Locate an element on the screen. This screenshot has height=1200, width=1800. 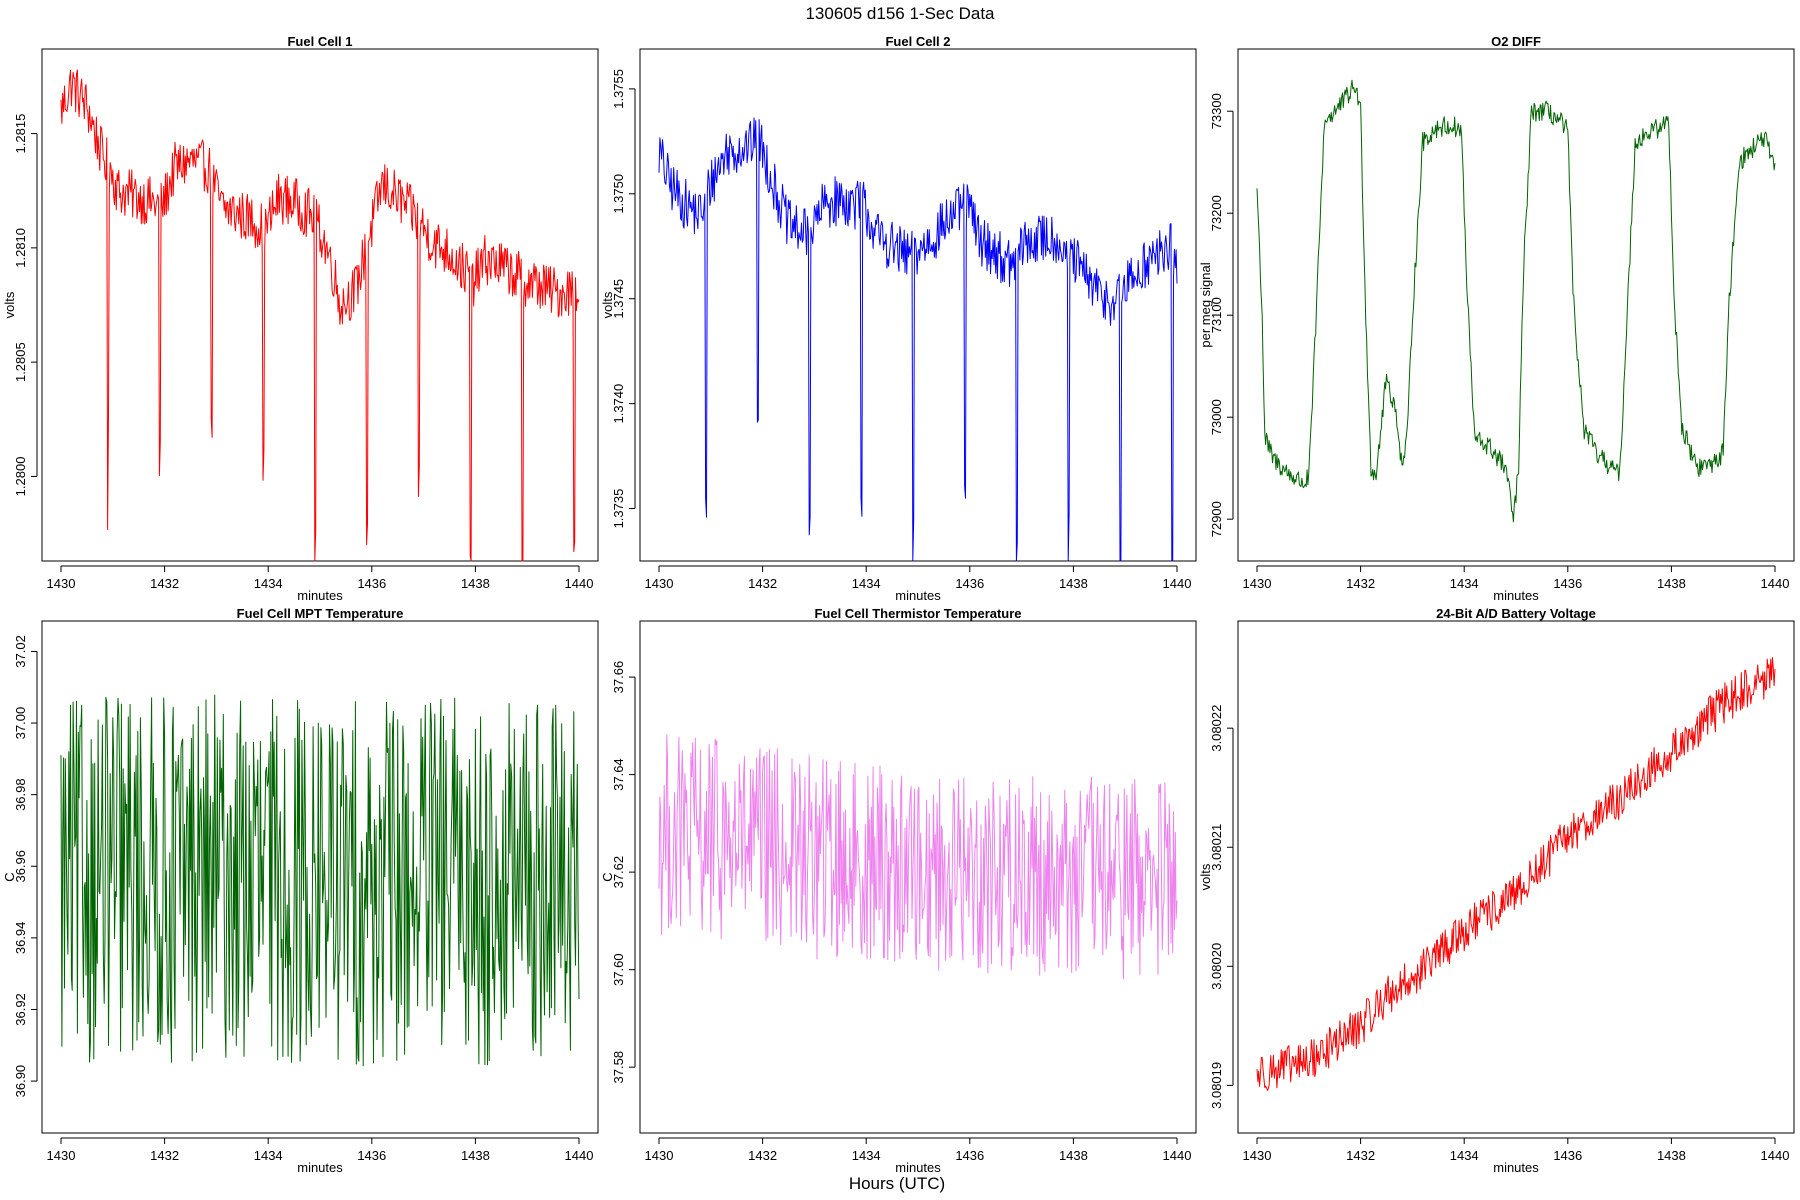
y-tick-label: 1.2815 is located at coordinates (20, 134).